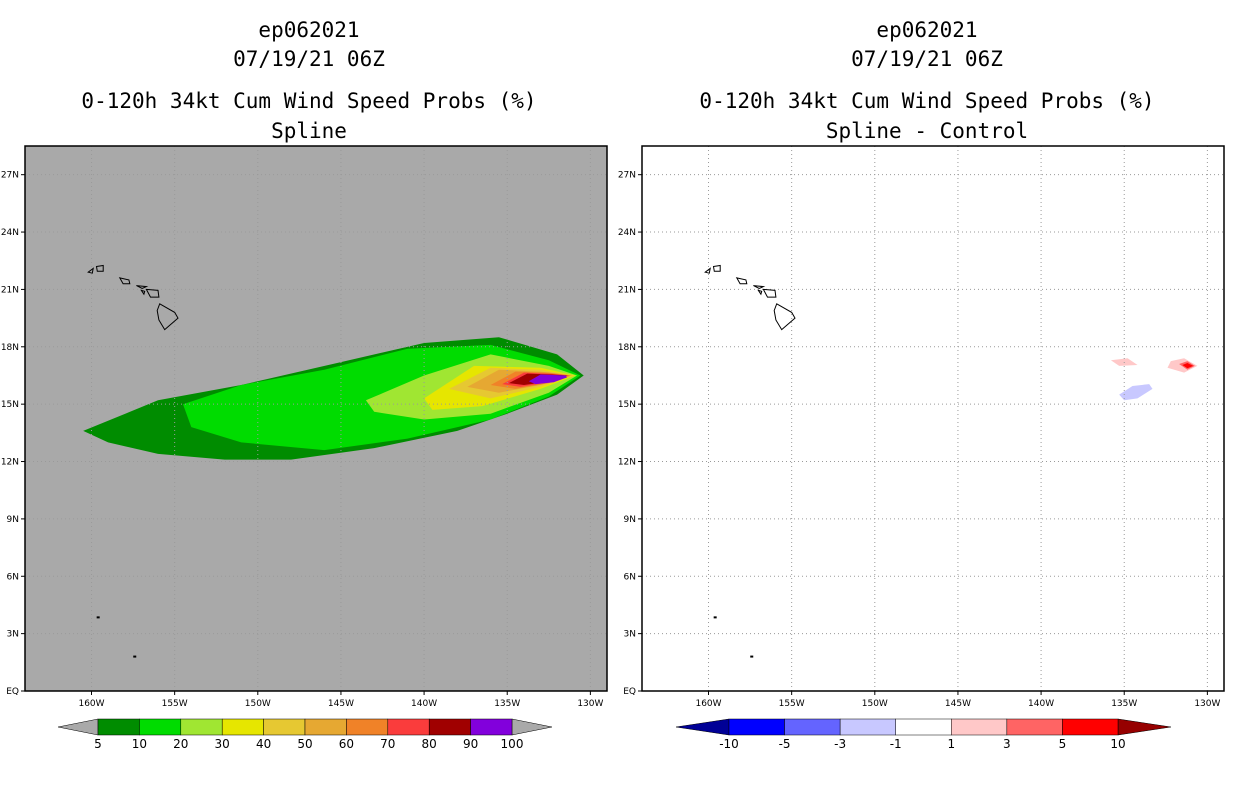 The width and height of the screenshot is (1236, 800). Describe the element at coordinates (1063, 744) in the screenshot. I see `colorbar-label: 5` at that location.